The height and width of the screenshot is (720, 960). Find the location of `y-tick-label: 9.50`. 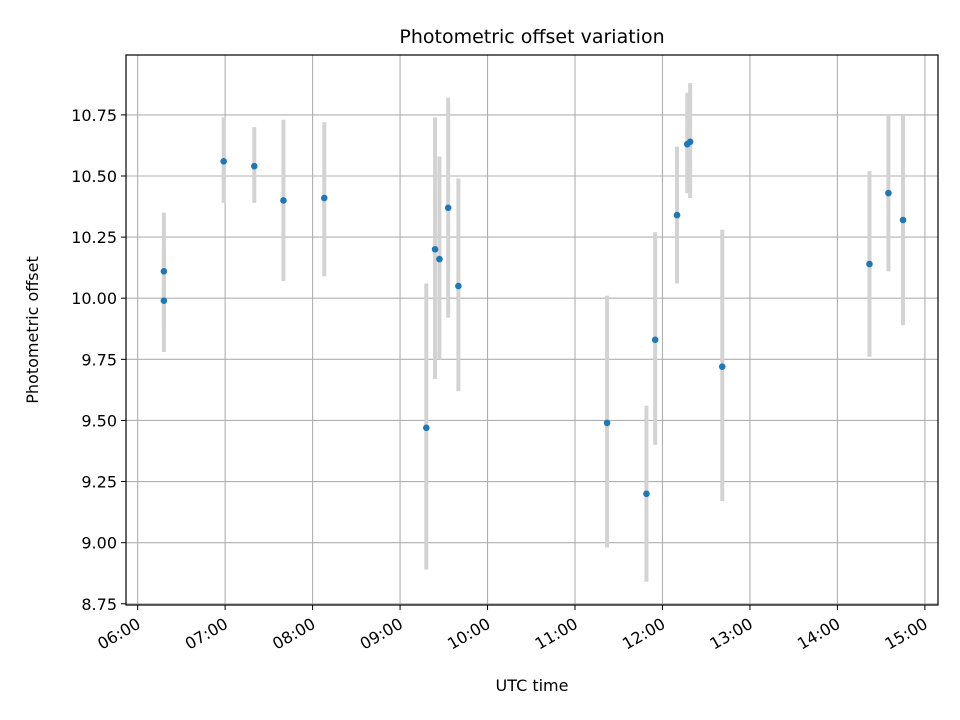

y-tick-label: 9.50 is located at coordinates (99, 420).